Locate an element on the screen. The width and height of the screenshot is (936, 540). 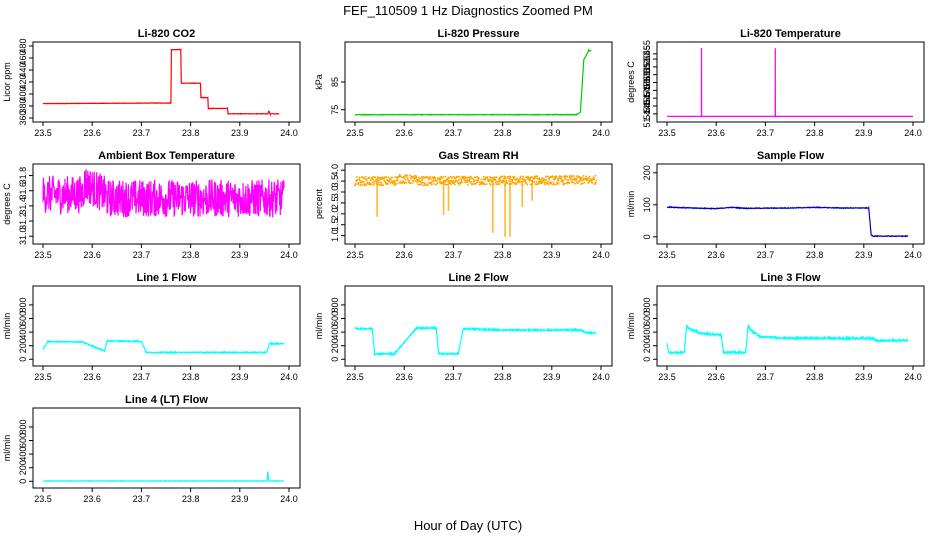
y-tick-label: 400 is located at coordinates (23, 332).